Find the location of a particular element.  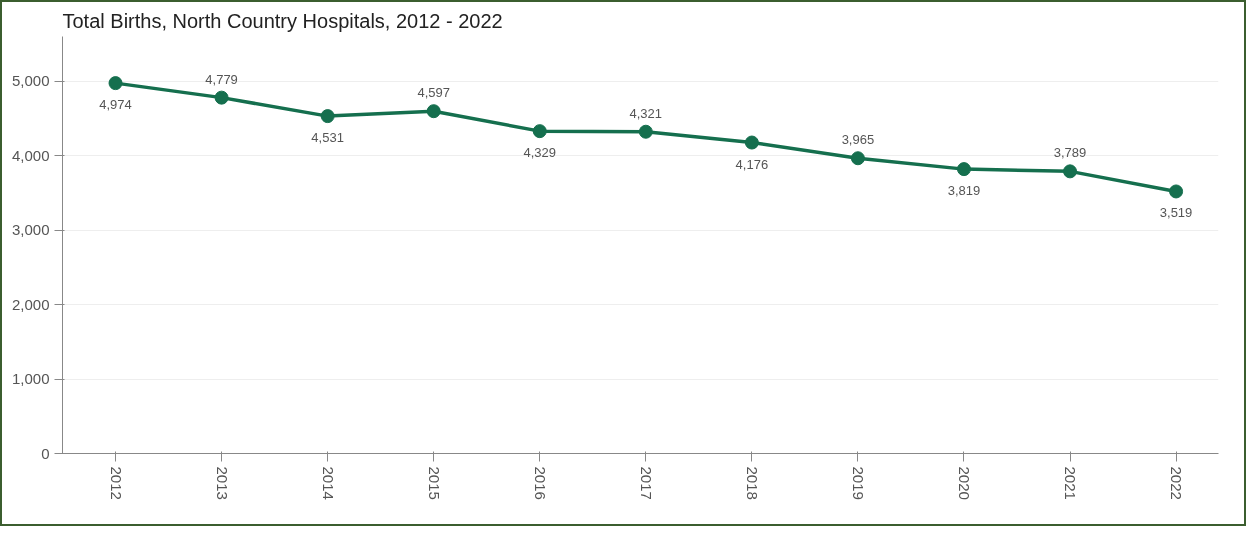

x-tick-label: 2022 is located at coordinates (1177, 483).